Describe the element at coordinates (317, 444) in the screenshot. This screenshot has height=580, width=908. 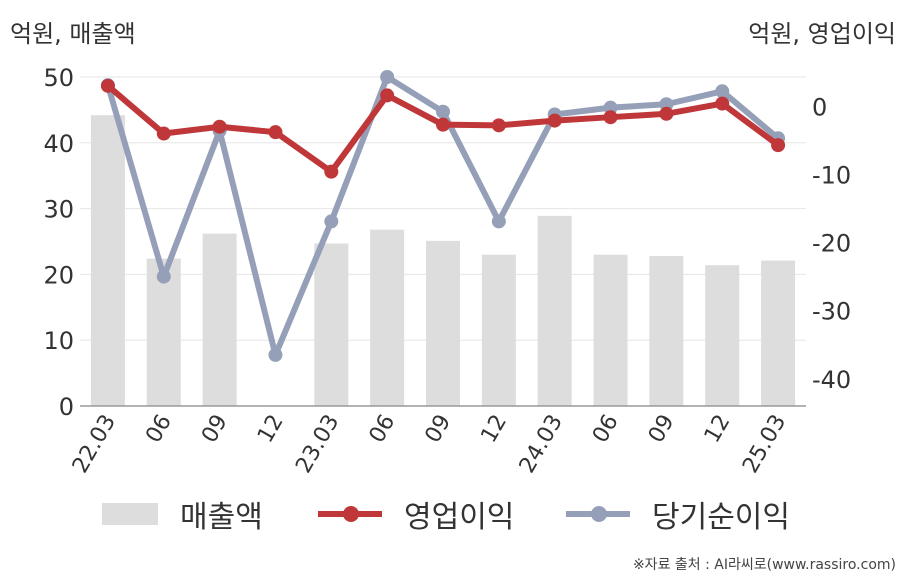
I see `x-tick-label: 23.03` at that location.